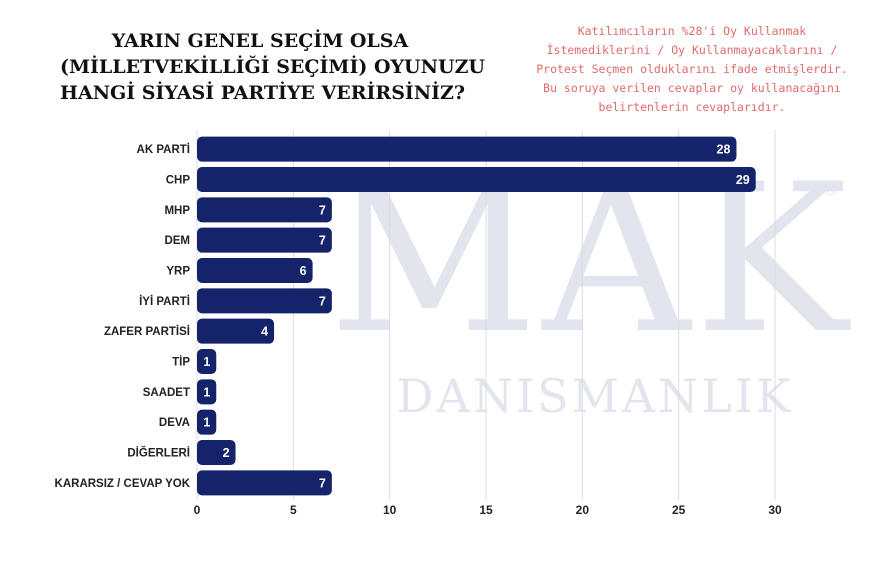 This screenshot has width=885, height=571. I want to click on data-label: 2, so click(226, 453).